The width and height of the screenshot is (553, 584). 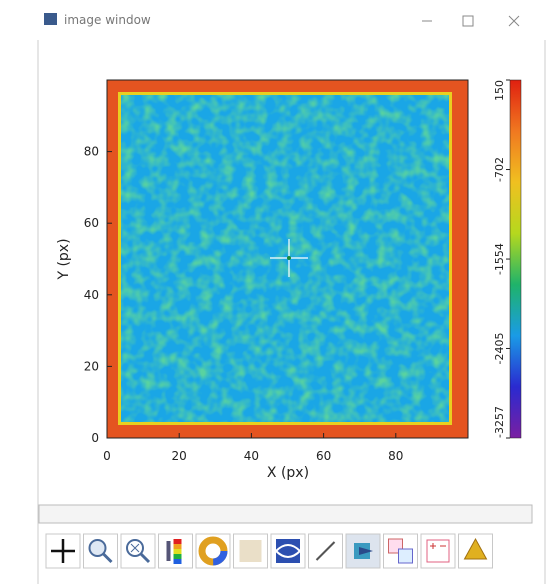 I want to click on close-button, so click(x=514, y=21).